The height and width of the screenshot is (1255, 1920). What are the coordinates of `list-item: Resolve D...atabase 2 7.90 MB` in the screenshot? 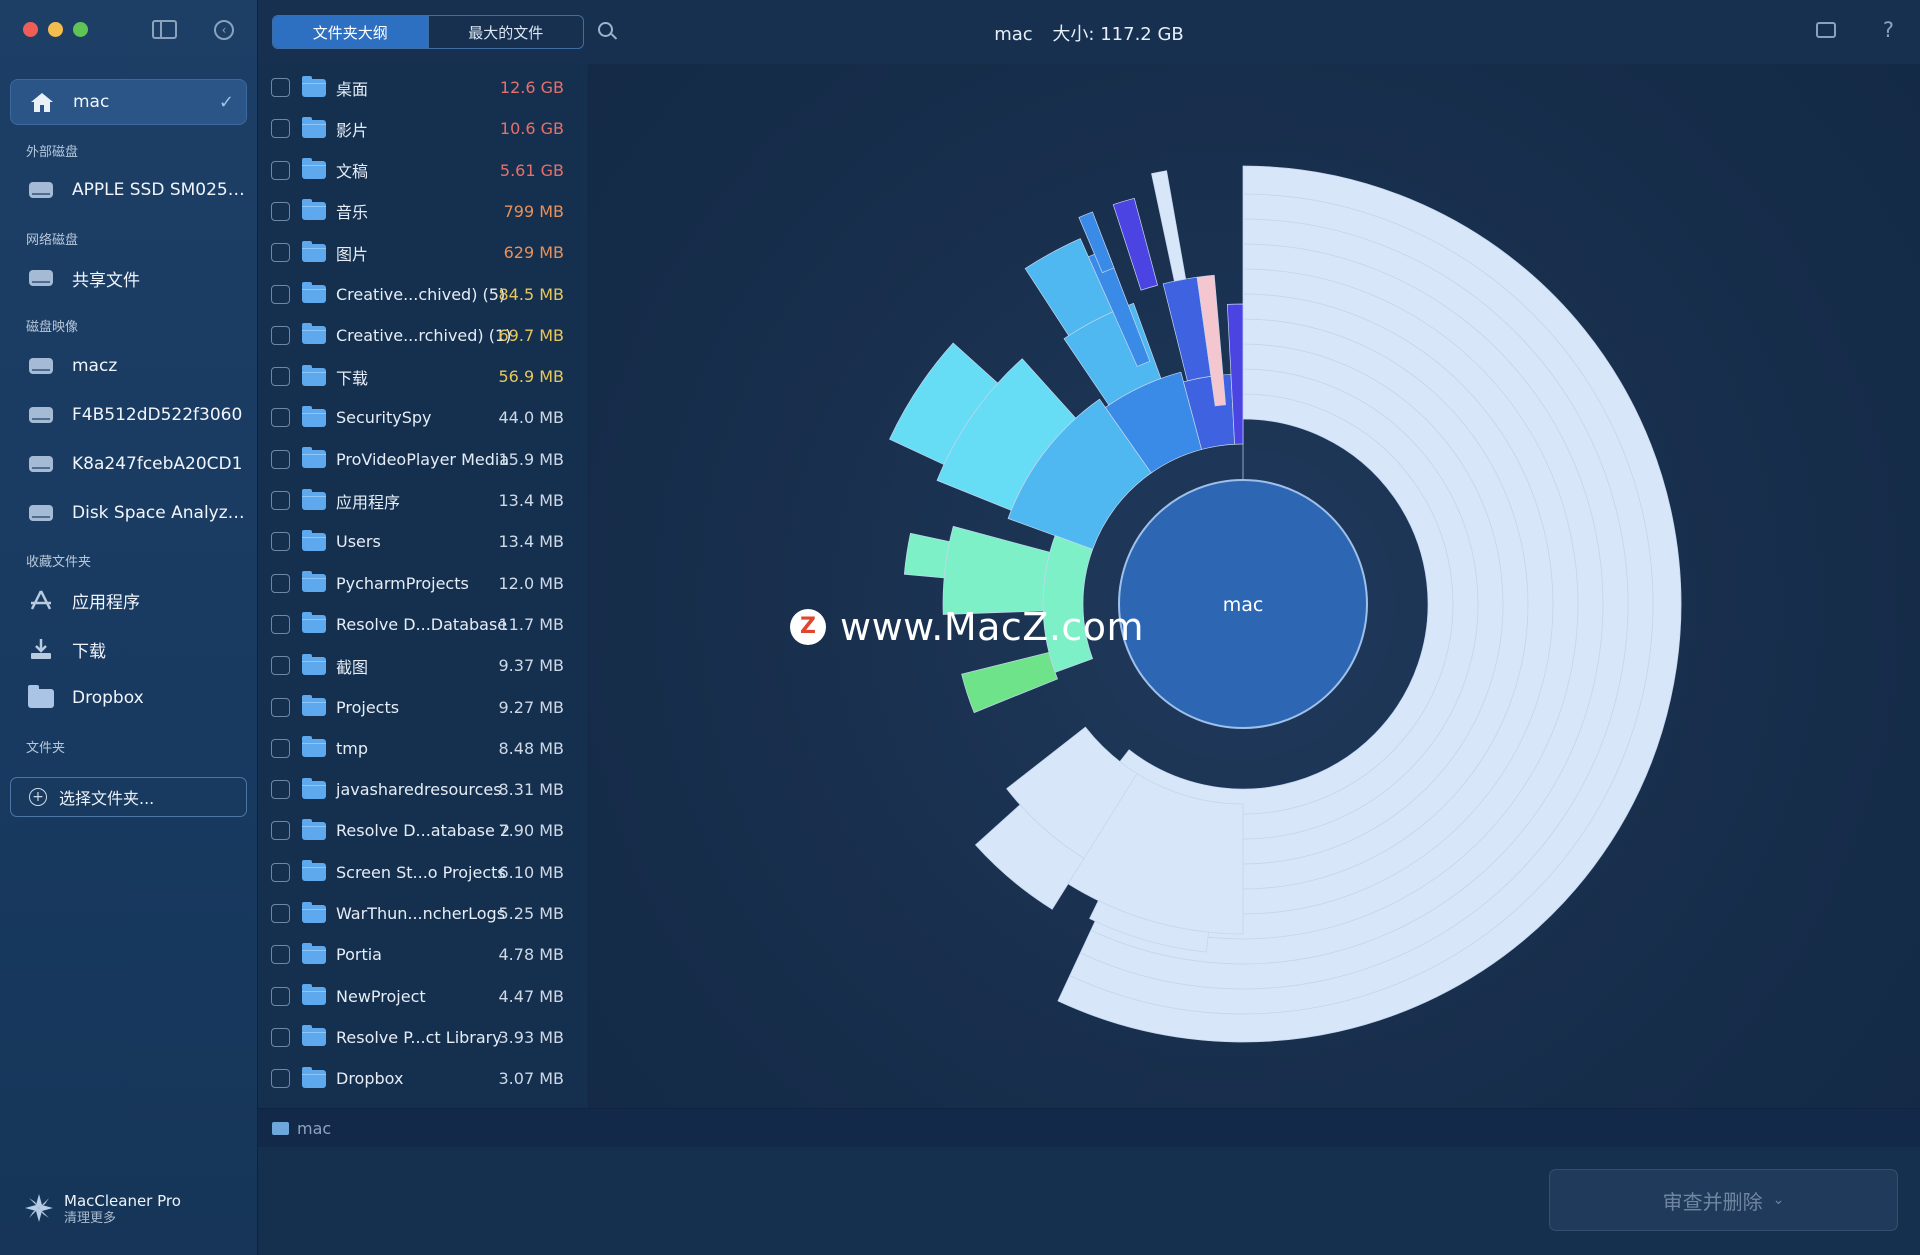 It's located at (423, 830).